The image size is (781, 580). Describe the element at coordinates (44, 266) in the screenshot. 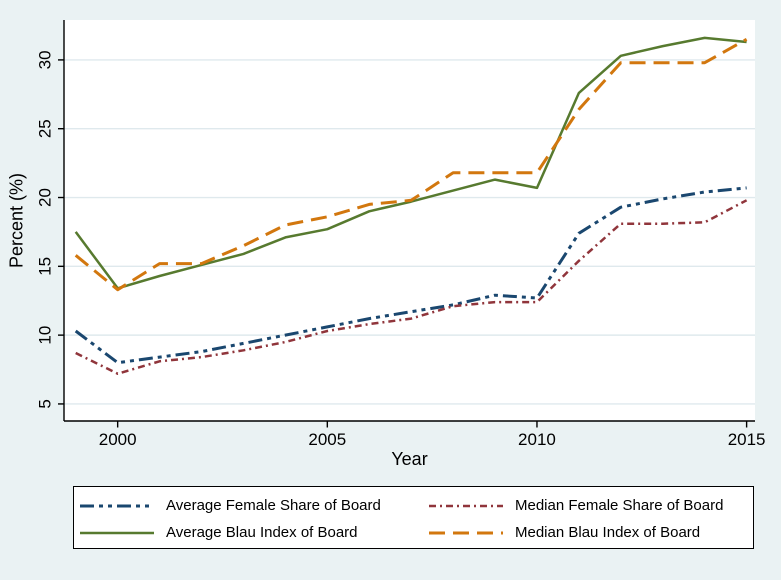

I see `y-tick-label: 15` at that location.